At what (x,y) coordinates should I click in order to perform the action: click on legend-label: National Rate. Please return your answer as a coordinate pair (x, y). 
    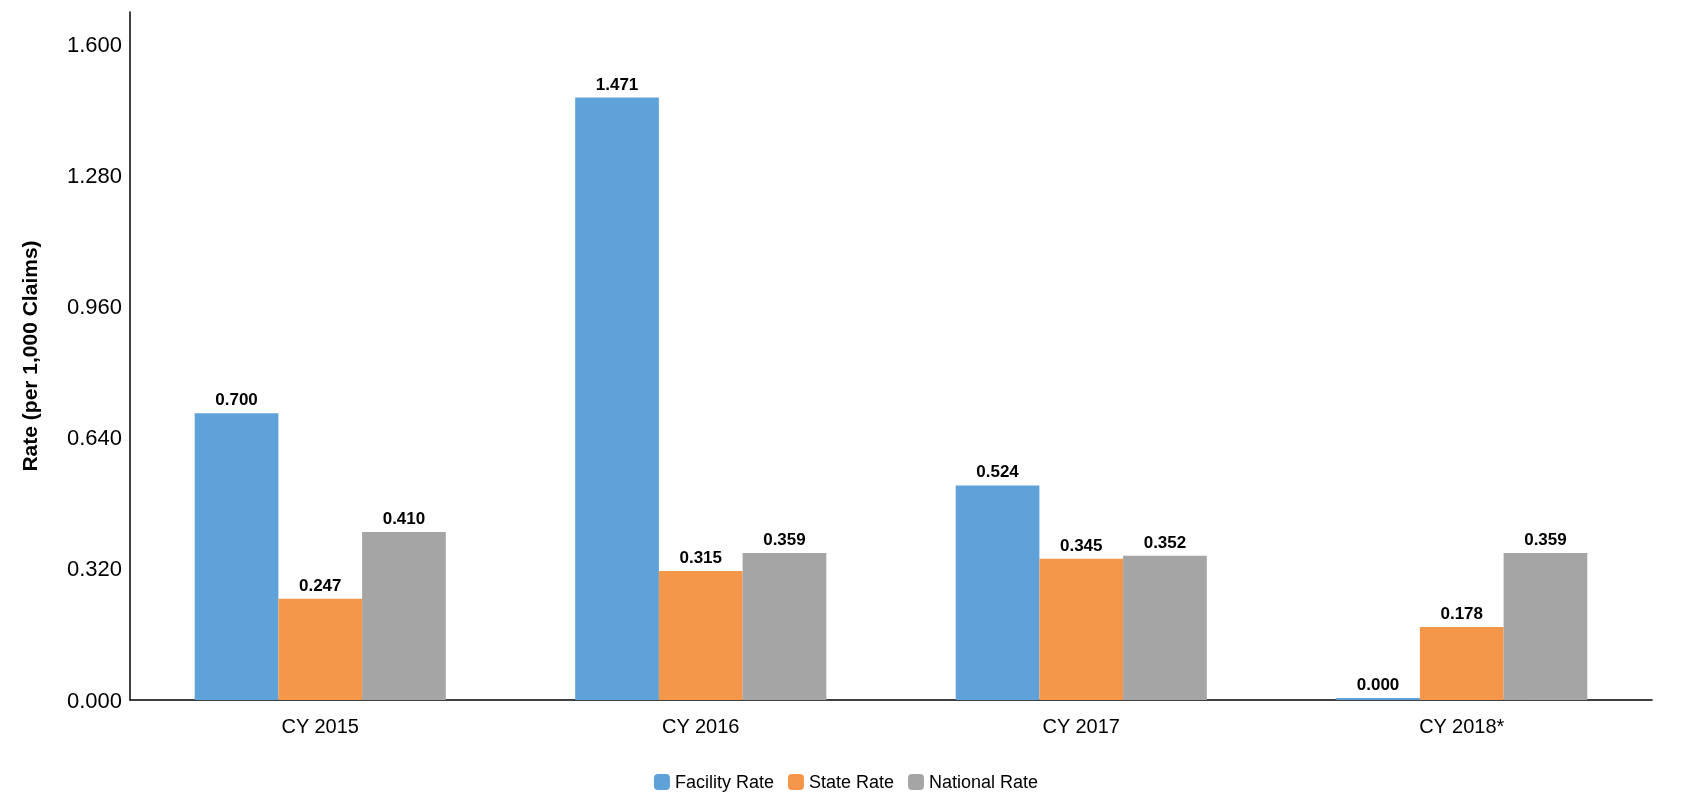
    Looking at the image, I should click on (984, 782).